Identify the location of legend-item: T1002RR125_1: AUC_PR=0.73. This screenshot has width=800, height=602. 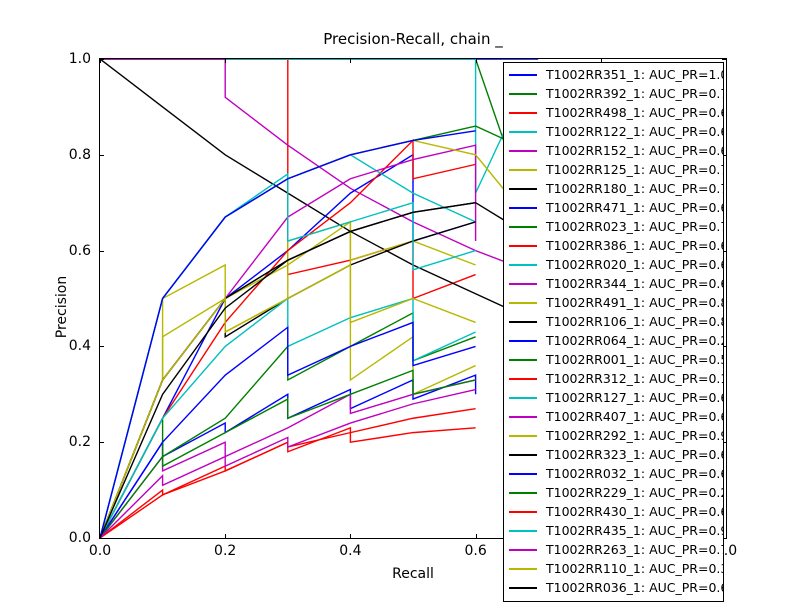
(613, 169).